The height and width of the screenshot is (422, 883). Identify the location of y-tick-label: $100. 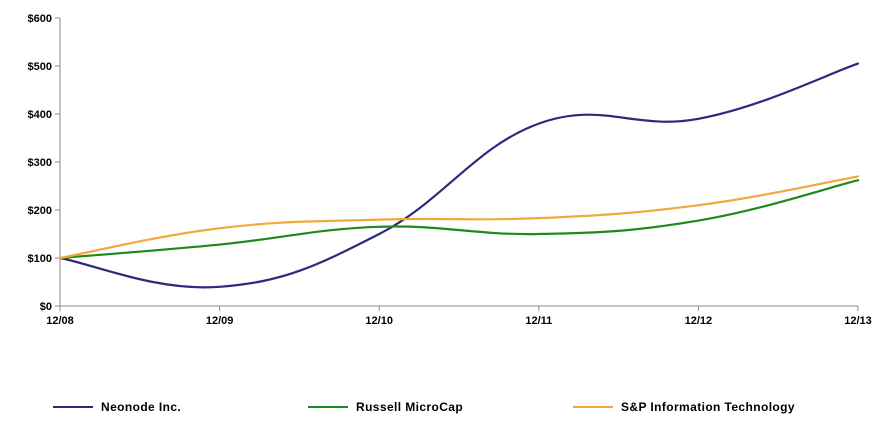
(40, 259).